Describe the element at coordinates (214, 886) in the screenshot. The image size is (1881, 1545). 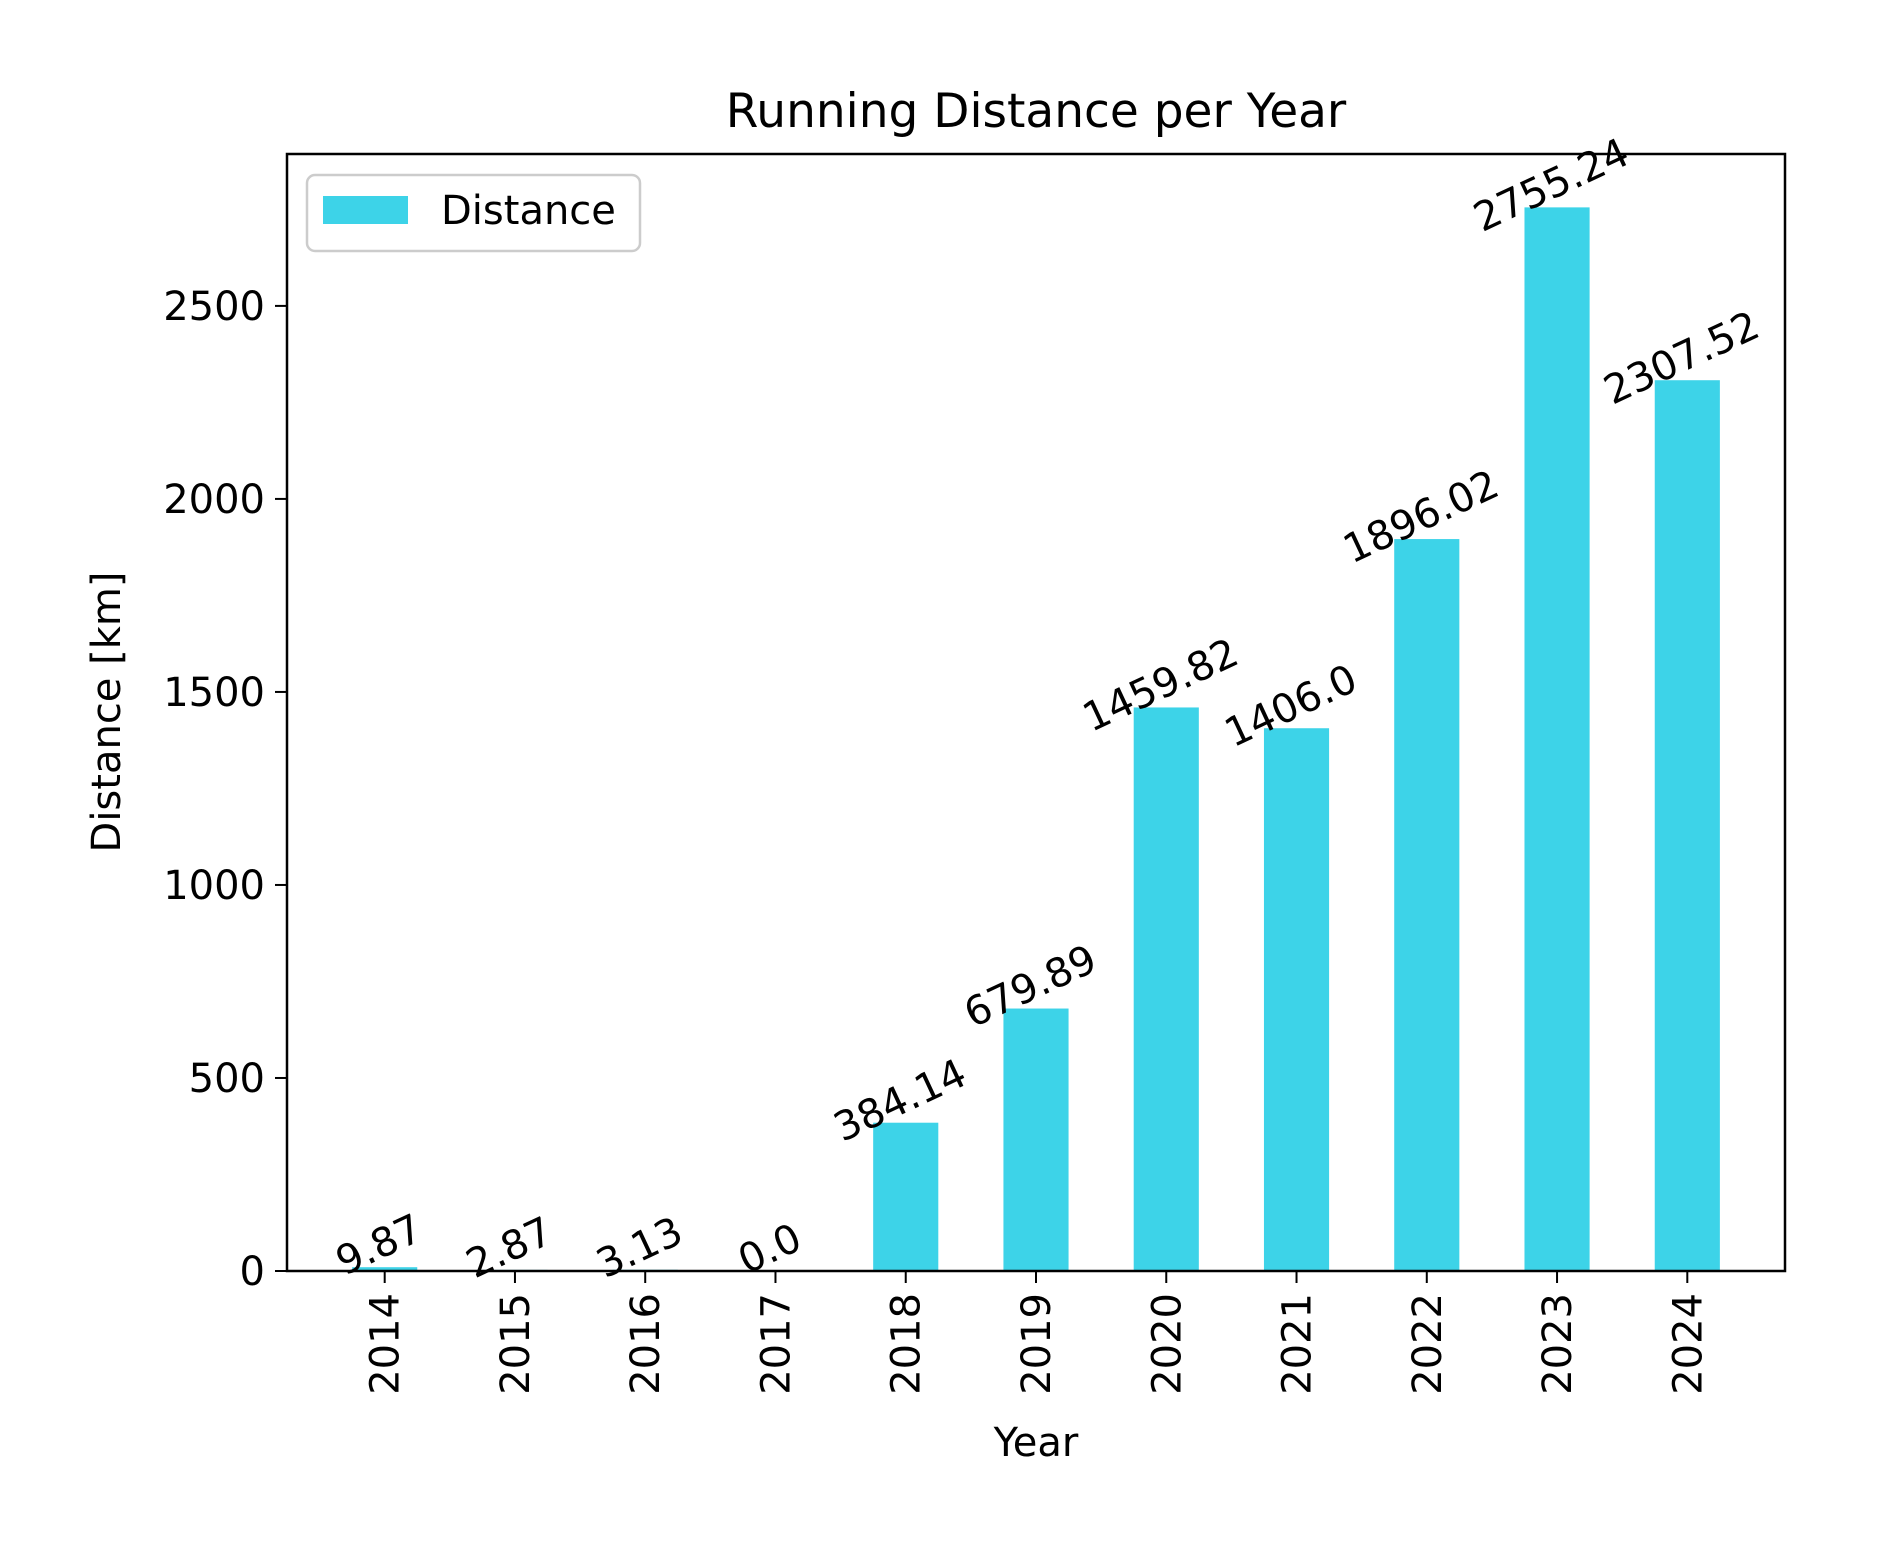
I see `y-tick-label-1000: 1000` at that location.